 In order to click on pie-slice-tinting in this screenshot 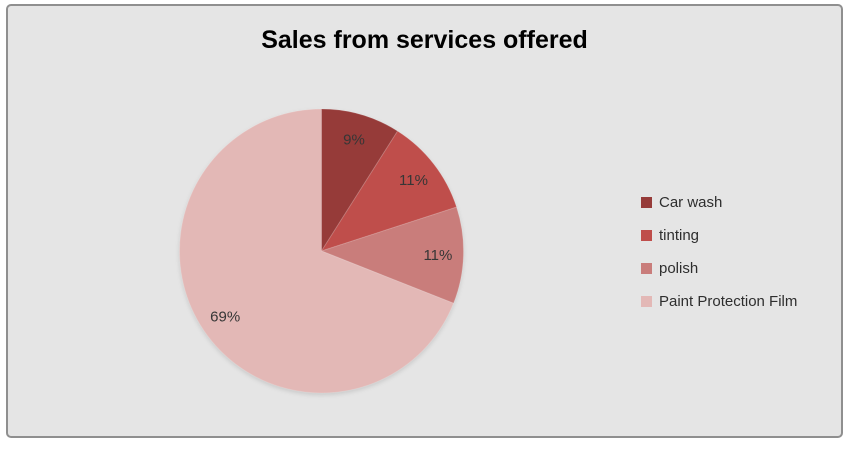, I will do `click(389, 191)`.